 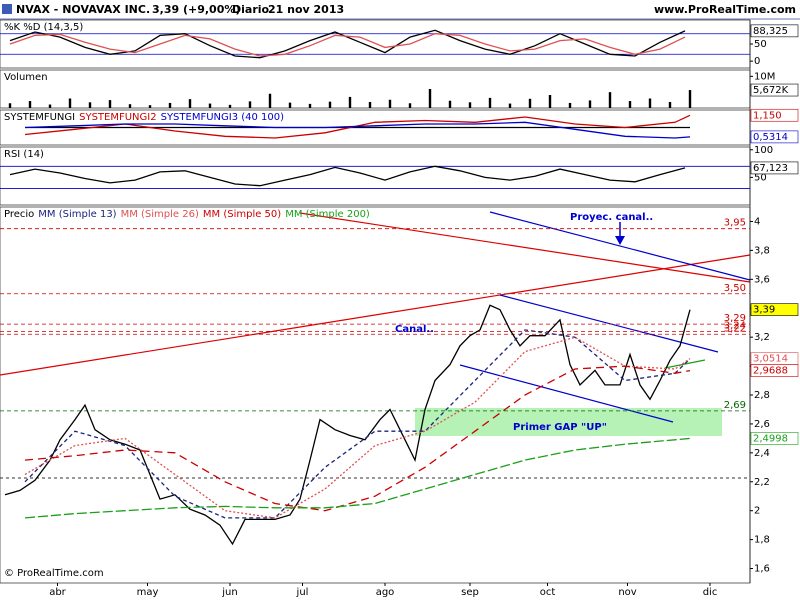 What do you see at coordinates (306, 9) in the screenshot?
I see `header-date: 21 nov 2013` at bounding box center [306, 9].